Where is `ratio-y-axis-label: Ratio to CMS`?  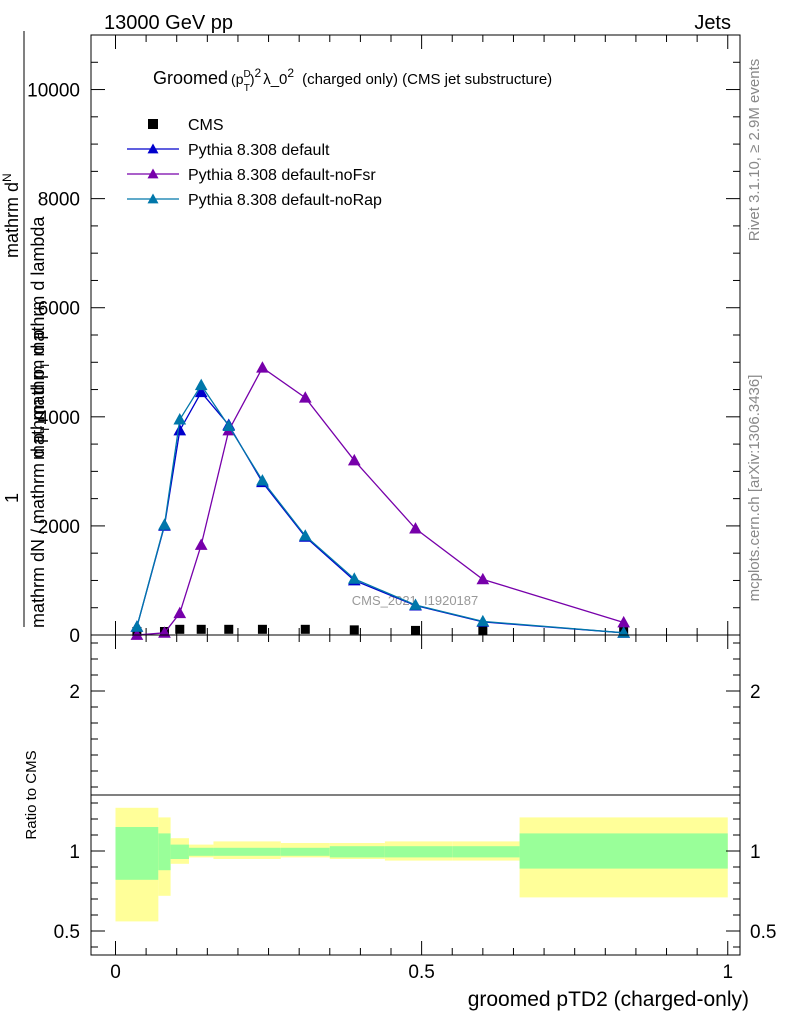 ratio-y-axis-label: Ratio to CMS is located at coordinates (31, 794).